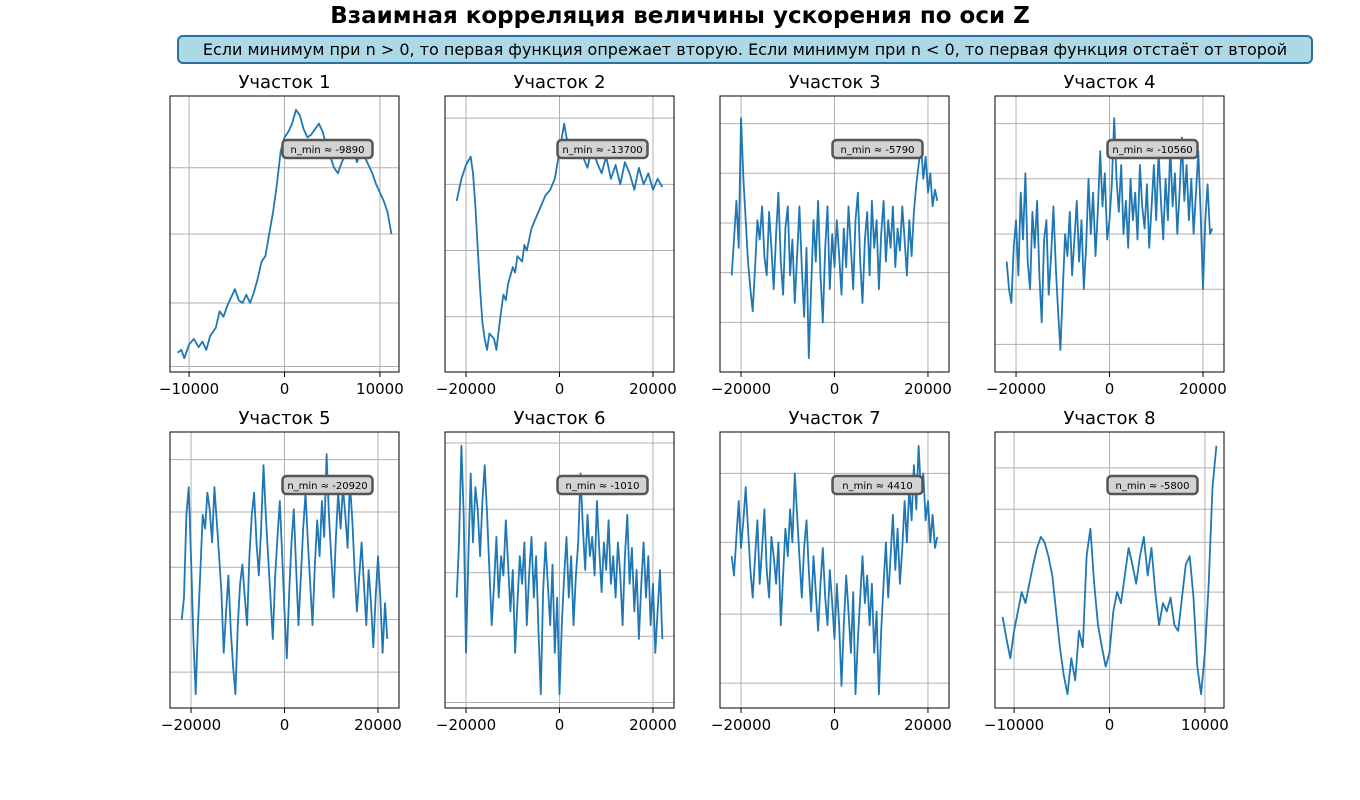 Image resolution: width=1360 pixels, height=800 pixels. Describe the element at coordinates (834, 418) in the screenshot. I see `subplot-title: Участок 7` at that location.